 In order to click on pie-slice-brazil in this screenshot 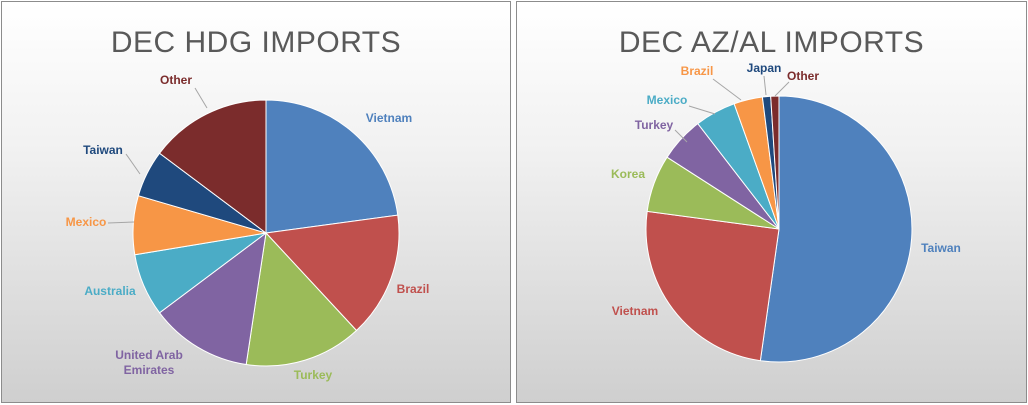, I will do `click(332, 273)`.